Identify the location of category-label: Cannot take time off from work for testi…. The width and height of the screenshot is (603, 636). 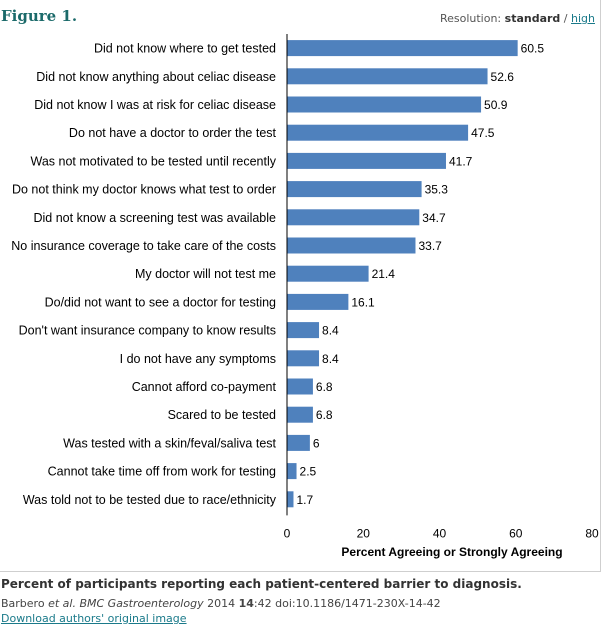
(162, 472).